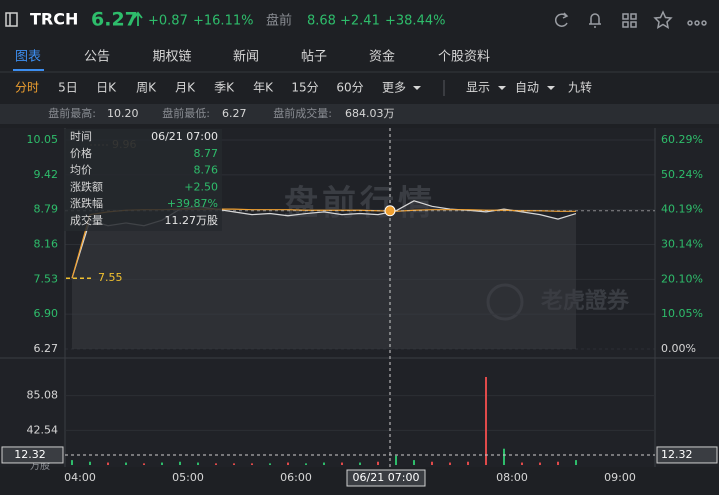  What do you see at coordinates (304, 88) in the screenshot?
I see `toolbar-button: 15分` at bounding box center [304, 88].